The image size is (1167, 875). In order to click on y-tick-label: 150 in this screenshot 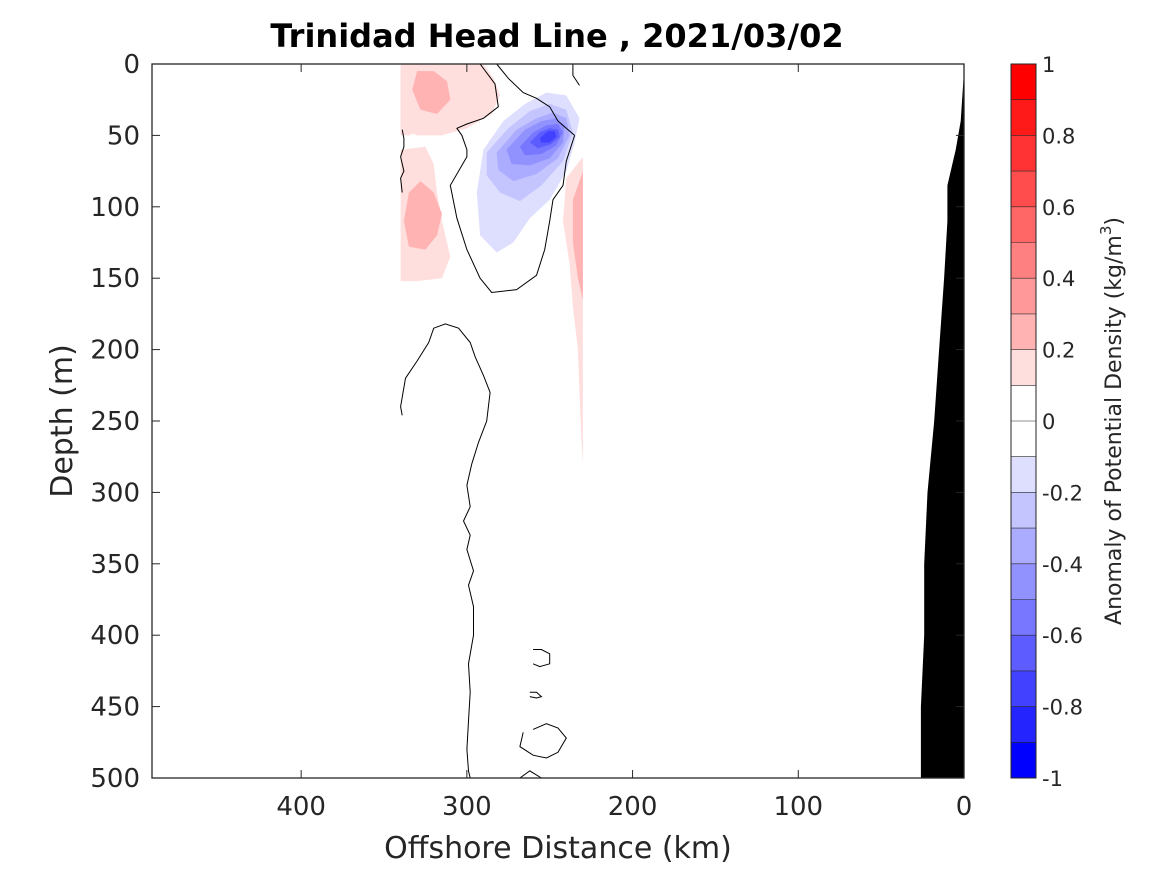, I will do `click(115, 279)`.